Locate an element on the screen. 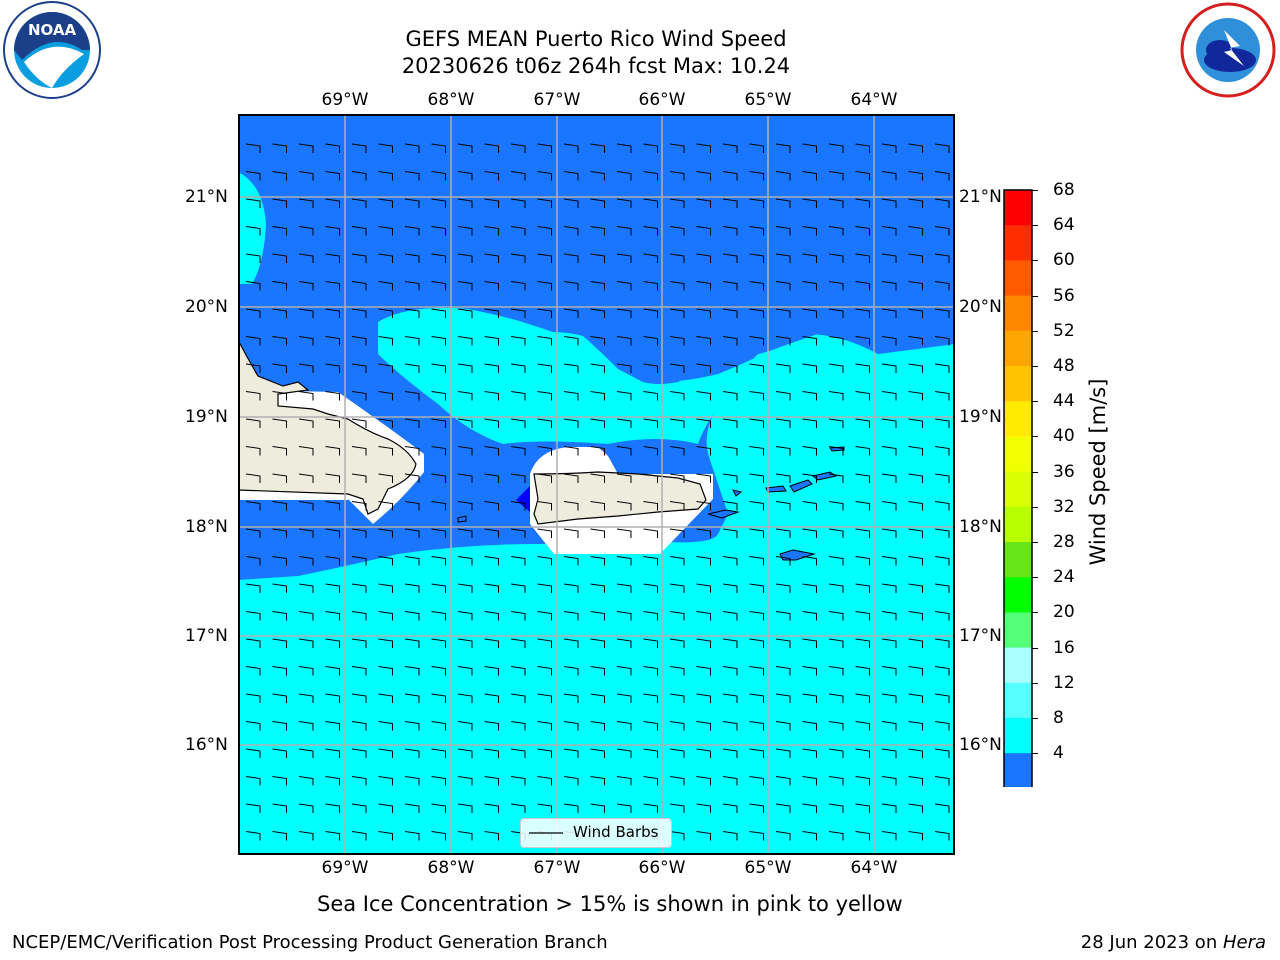 The image size is (1280, 960). colorbar-tick-label: 60 is located at coordinates (1064, 260).